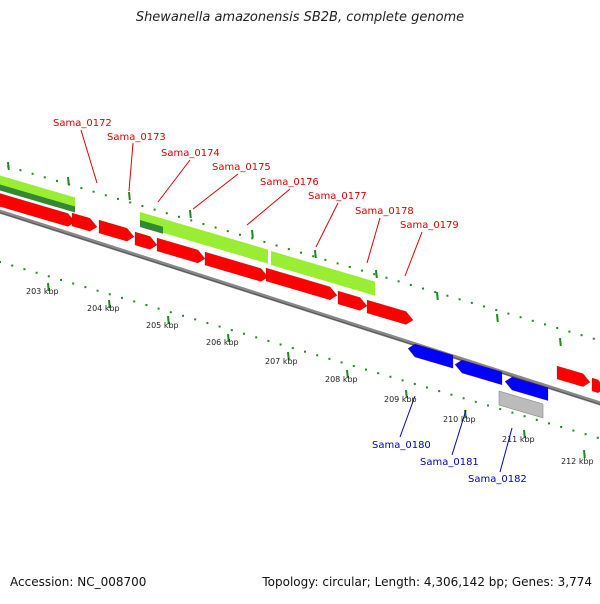 Image resolution: width=600 pixels, height=604 pixels. Describe the element at coordinates (241, 167) in the screenshot. I see `gene-label-sama-0175: Sama_0175` at that location.